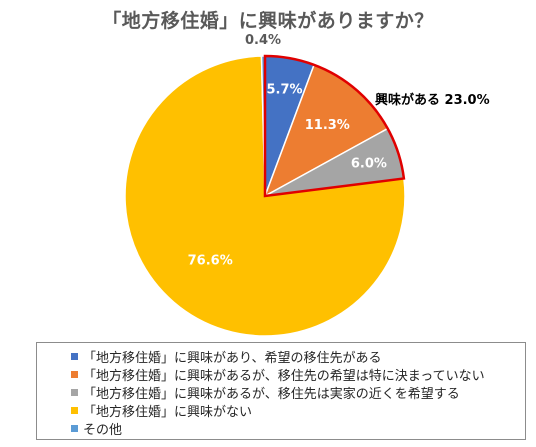  Describe the element at coordinates (298, 410) in the screenshot. I see `legend-item: 「地方移住婚」に興味がない` at that location.